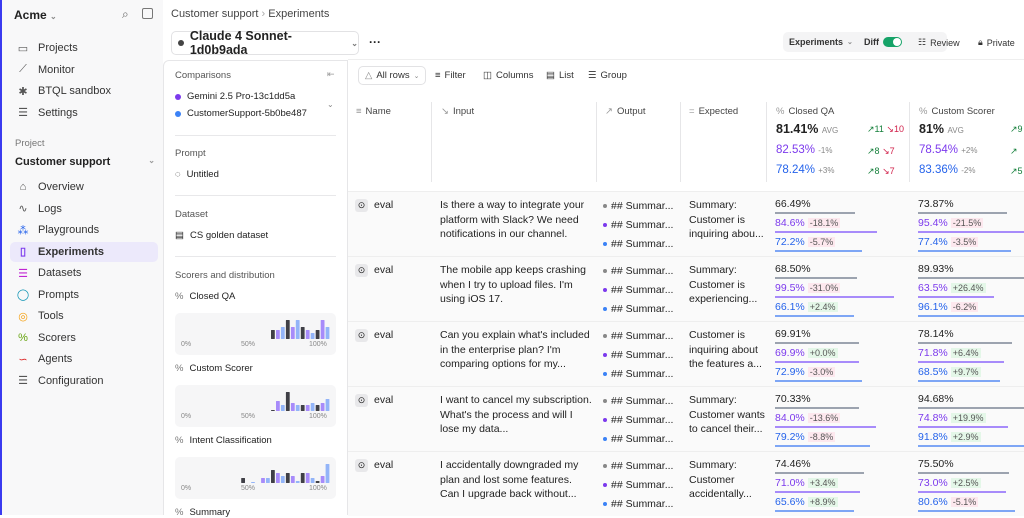 The image size is (1024, 518). I want to click on filter-button: ≡ Filter, so click(450, 75).